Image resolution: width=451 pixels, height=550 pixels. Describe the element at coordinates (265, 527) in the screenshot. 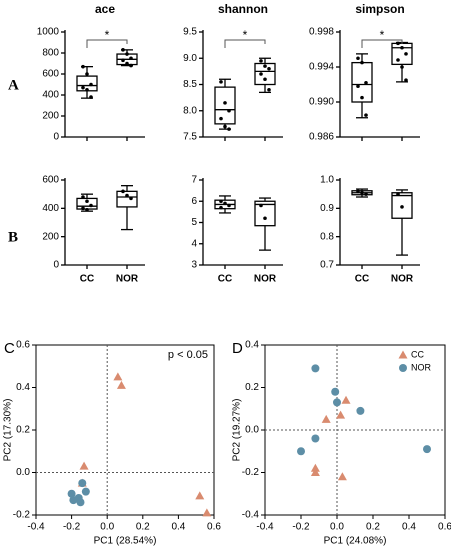

I see `x-tick-label: -0.4` at that location.